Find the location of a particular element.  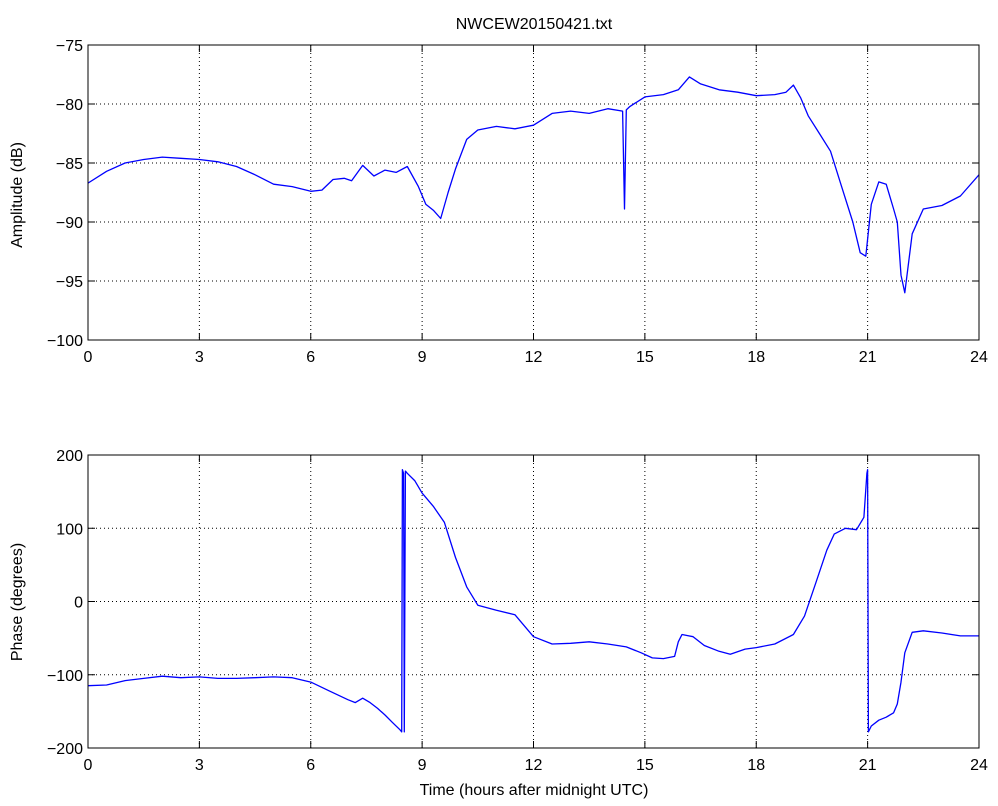

y-tick-label: −85 is located at coordinates (69, 164).